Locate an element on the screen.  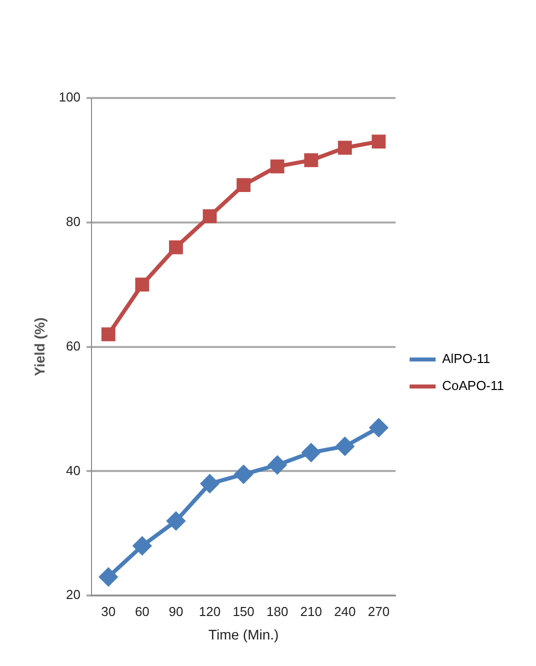
x-tick-label: 180 is located at coordinates (277, 611).